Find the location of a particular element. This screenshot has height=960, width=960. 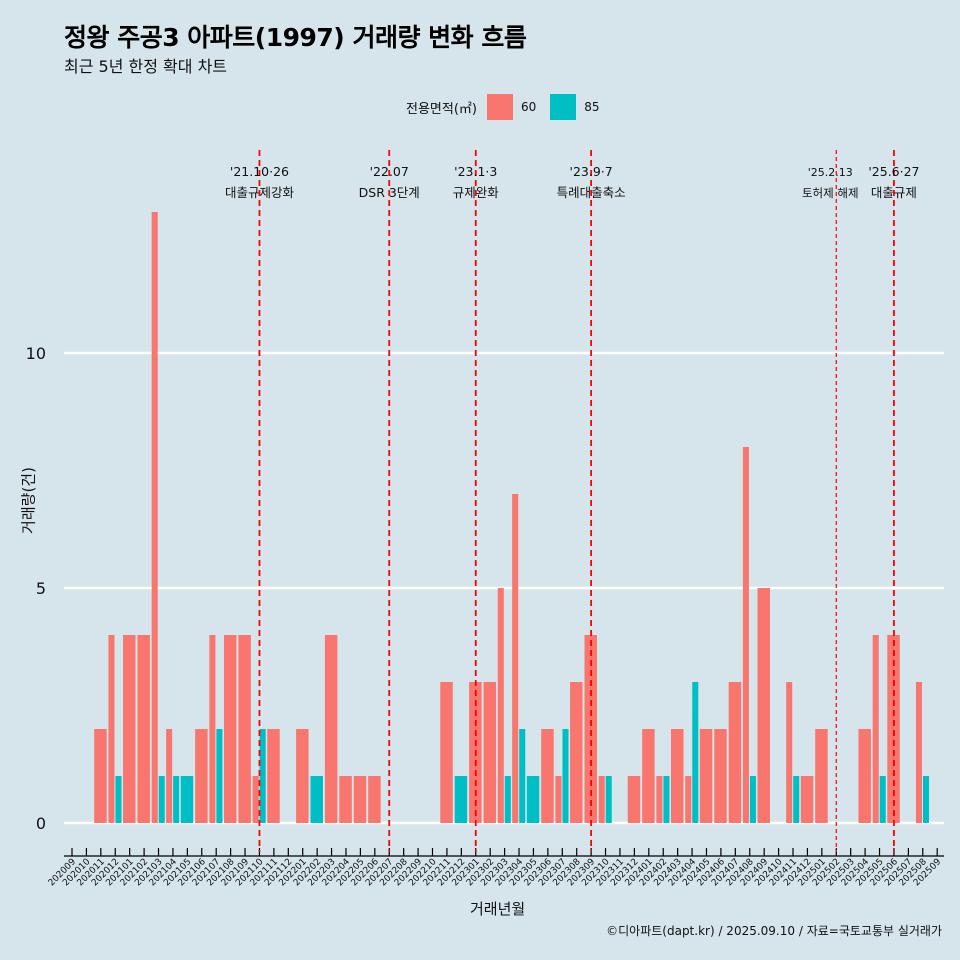

event-date: '23.1·3 is located at coordinates (475, 171).